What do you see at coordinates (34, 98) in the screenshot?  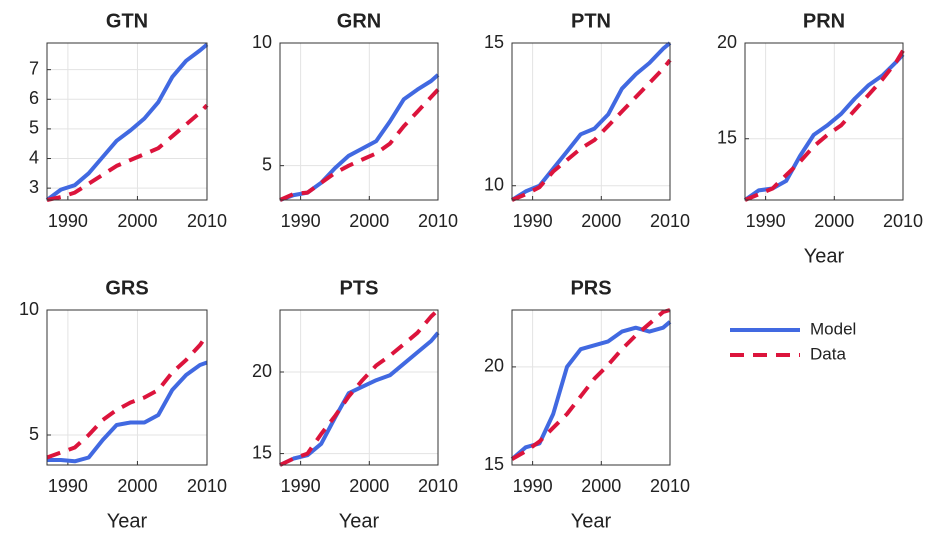 I see `y-tick-label: 6` at bounding box center [34, 98].